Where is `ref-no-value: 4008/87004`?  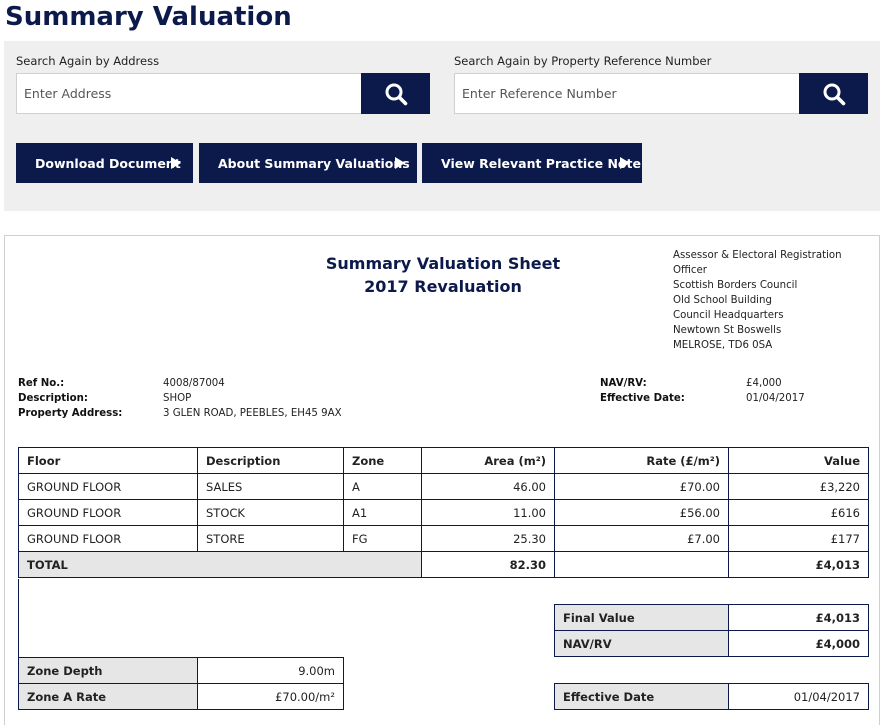
ref-no-value: 4008/87004 is located at coordinates (194, 383).